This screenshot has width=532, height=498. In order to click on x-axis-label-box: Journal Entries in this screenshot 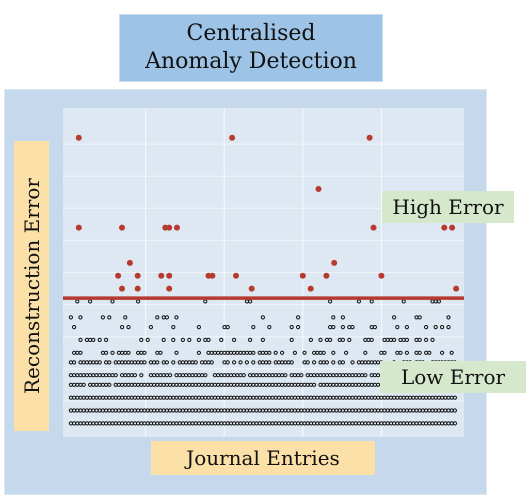, I will do `click(263, 458)`.